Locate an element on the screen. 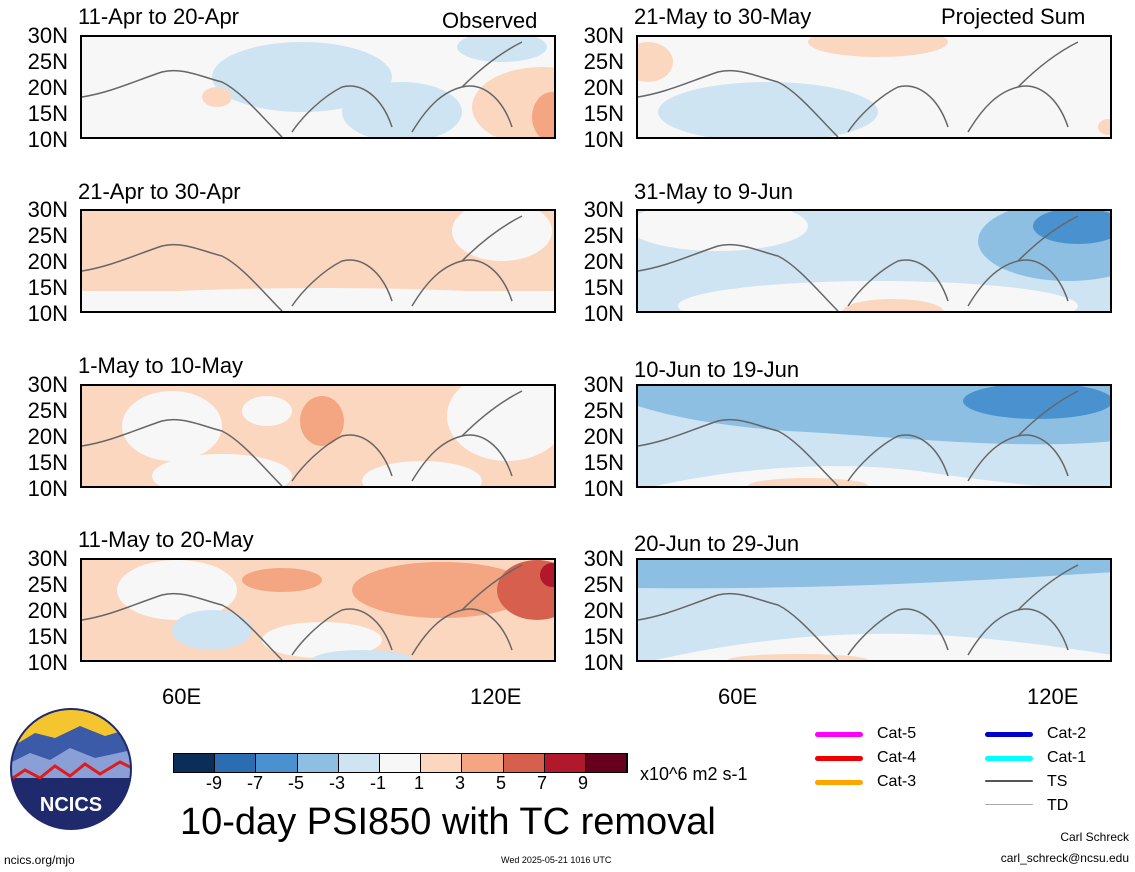 This screenshot has height=872, width=1135. panel-title-right-1: 21-May to 30-May is located at coordinates (723, 16).